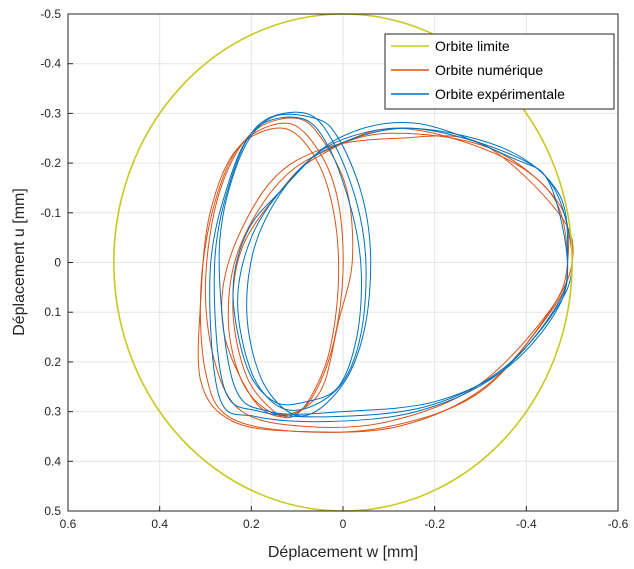  What do you see at coordinates (19, 262) in the screenshot?
I see `y-axis-label: Déplacement u [mm]` at bounding box center [19, 262].